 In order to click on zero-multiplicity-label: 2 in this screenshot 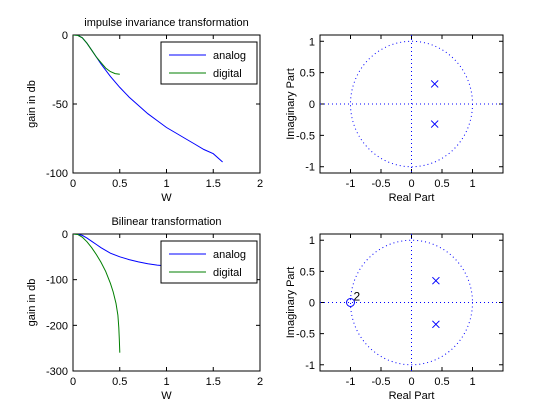, I will do `click(357, 297)`.